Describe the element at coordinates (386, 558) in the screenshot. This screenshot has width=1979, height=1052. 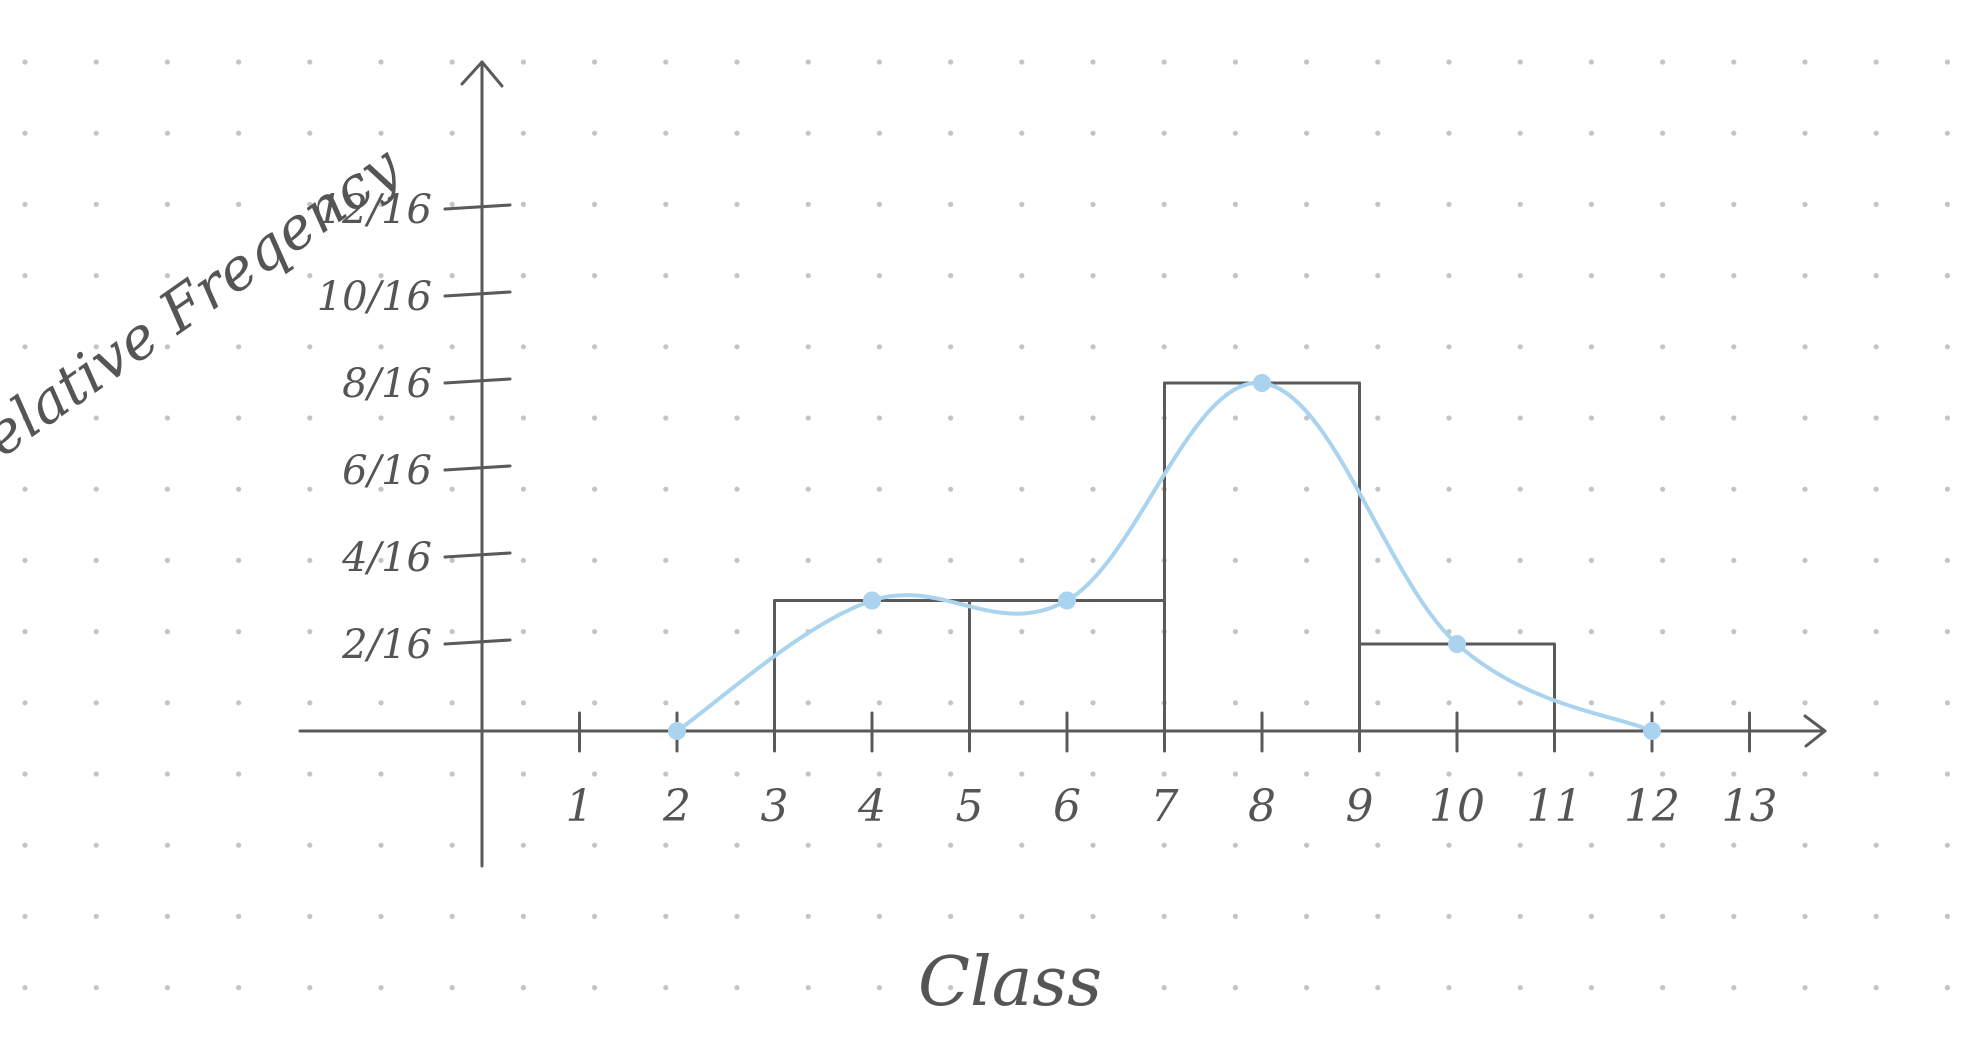
I see `y-tick-label-4: 4/16` at that location.